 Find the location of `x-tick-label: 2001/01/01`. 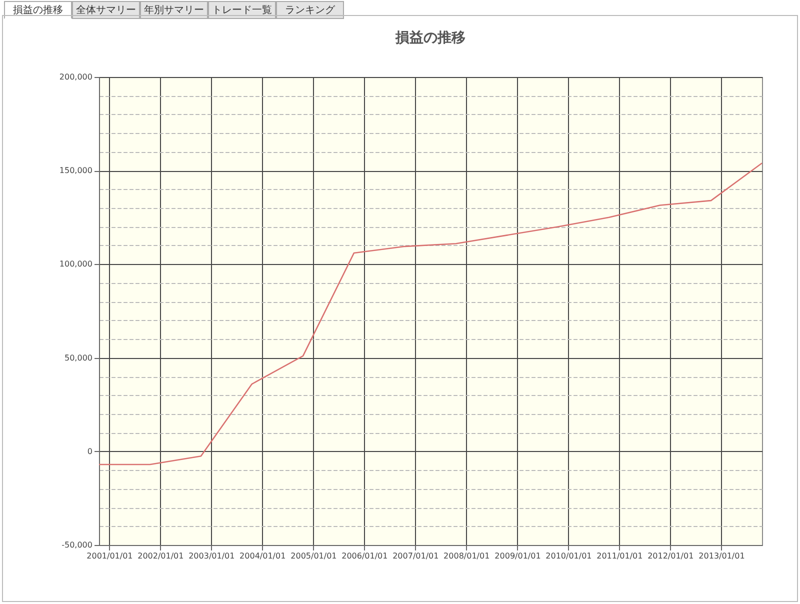

x-tick-label: 2001/01/01 is located at coordinates (109, 556).